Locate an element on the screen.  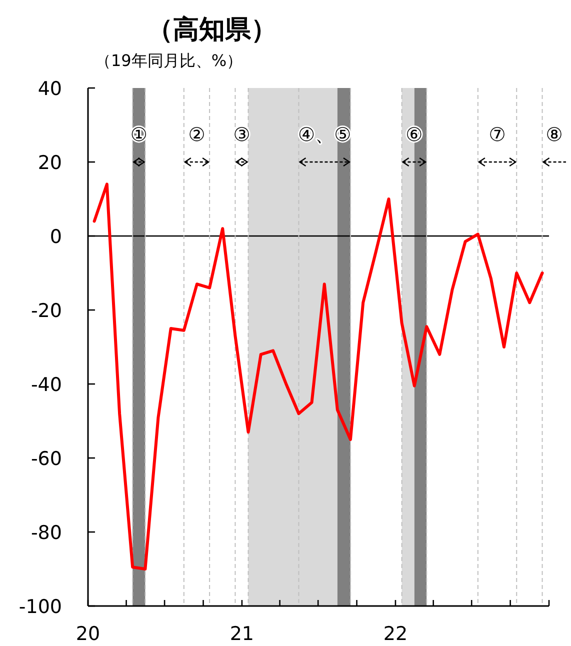
ytick: 40 is located at coordinates (50, 89).